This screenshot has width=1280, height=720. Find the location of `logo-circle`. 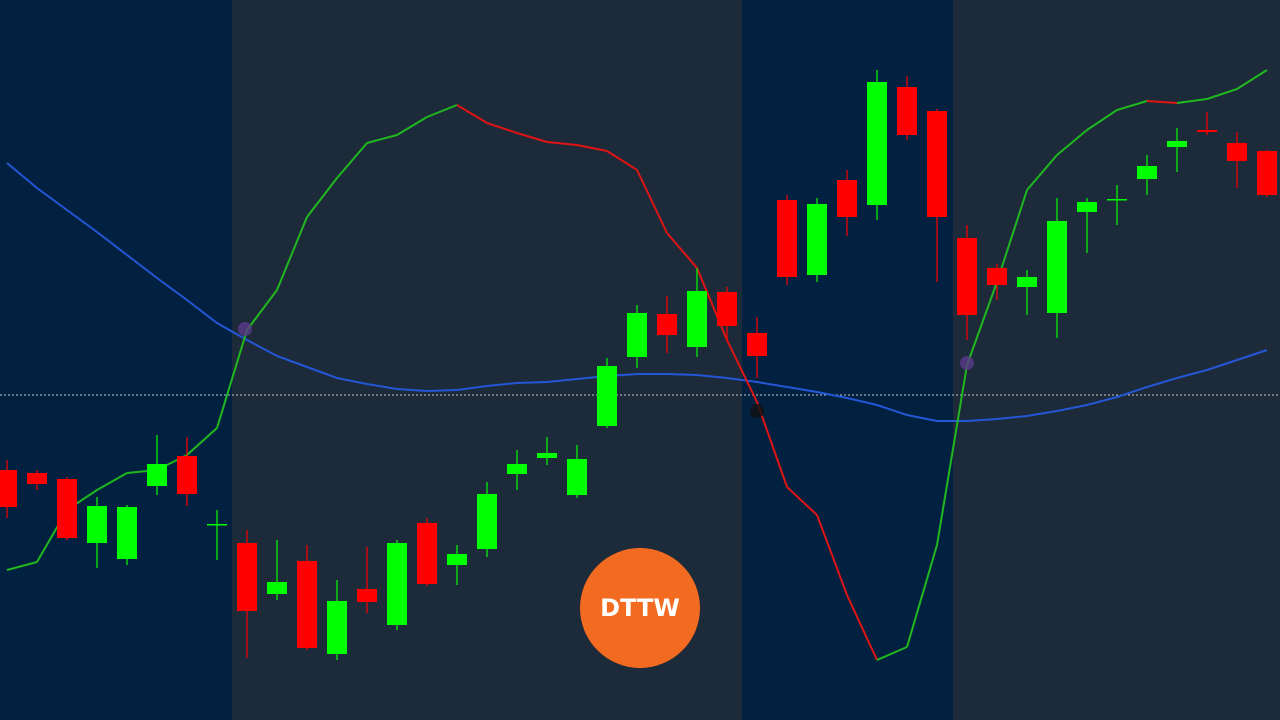

logo-circle is located at coordinates (640, 608).